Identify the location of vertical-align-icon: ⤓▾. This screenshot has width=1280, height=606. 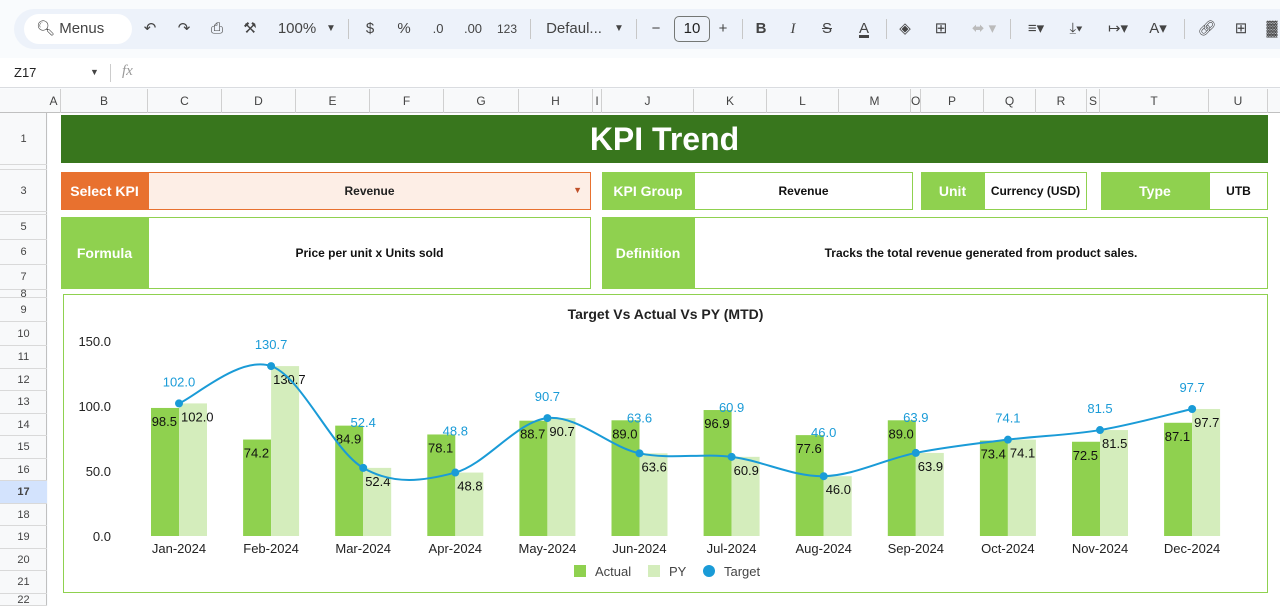
(1076, 28).